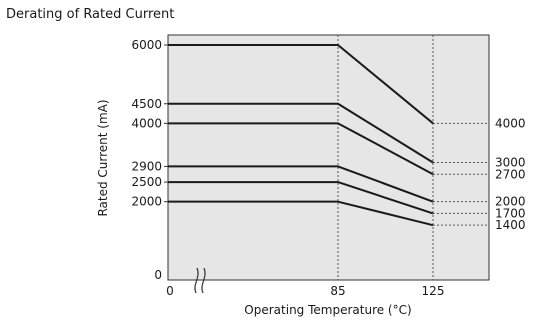 The width and height of the screenshot is (540, 326). I want to click on right-value-label: 3000, so click(510, 163).